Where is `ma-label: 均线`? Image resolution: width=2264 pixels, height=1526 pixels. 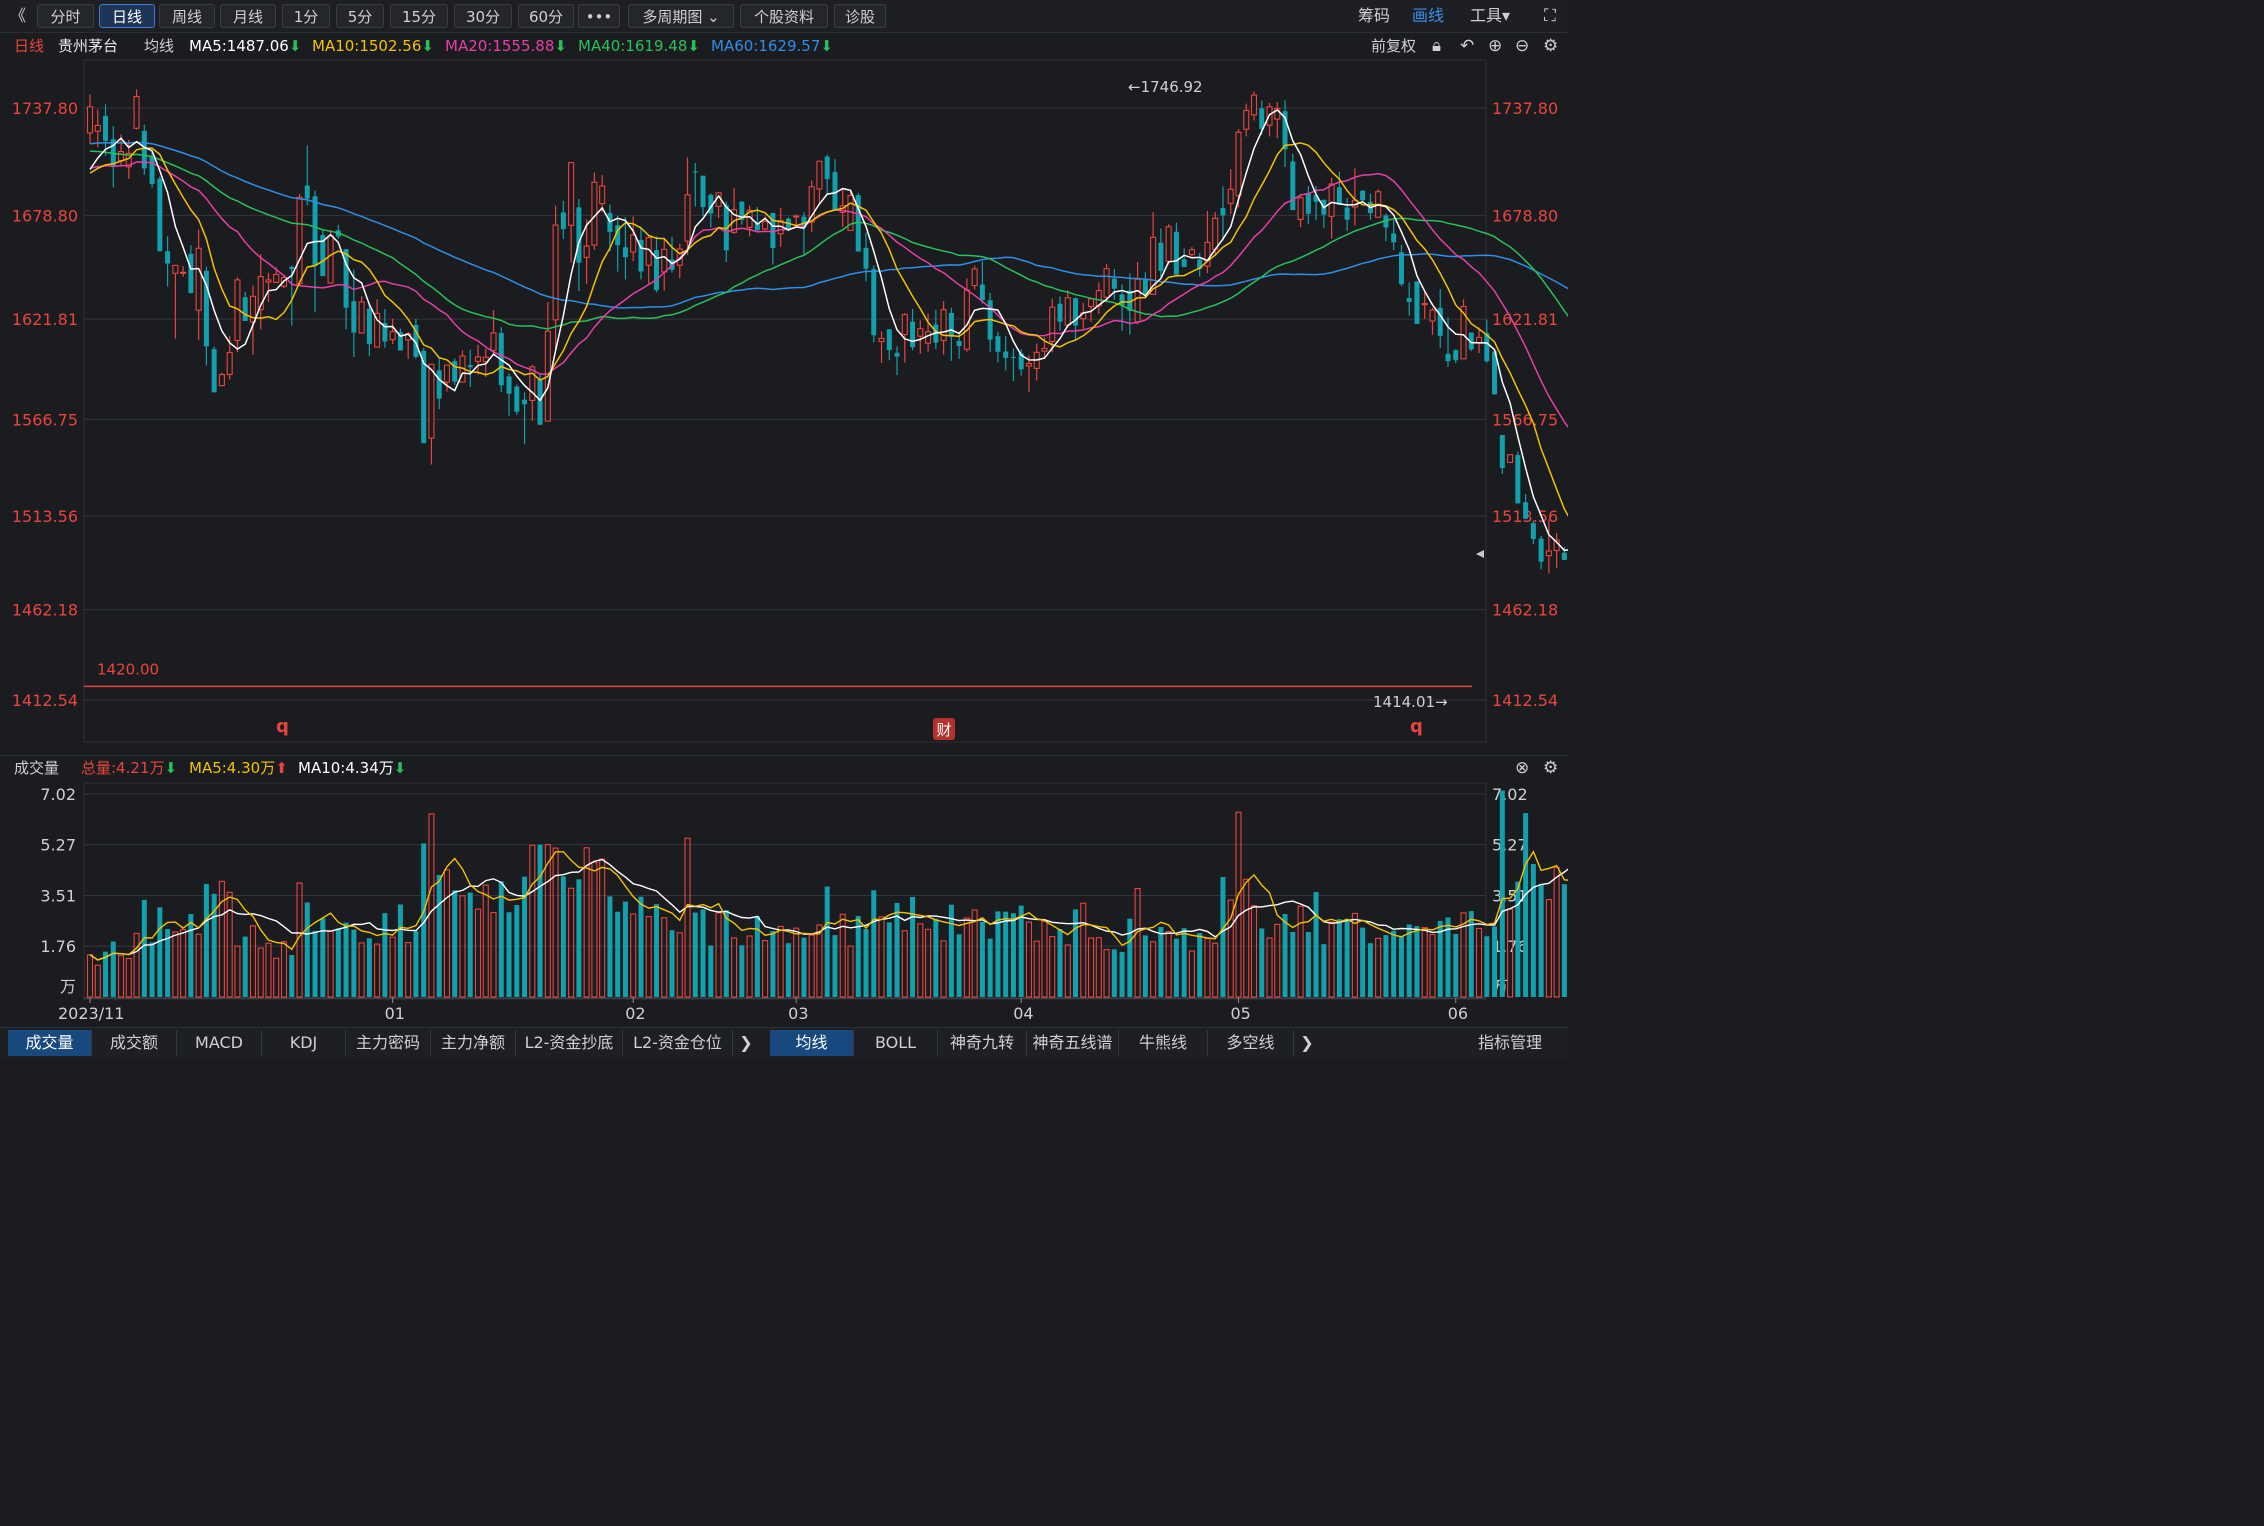 ma-label: 均线 is located at coordinates (159, 46).